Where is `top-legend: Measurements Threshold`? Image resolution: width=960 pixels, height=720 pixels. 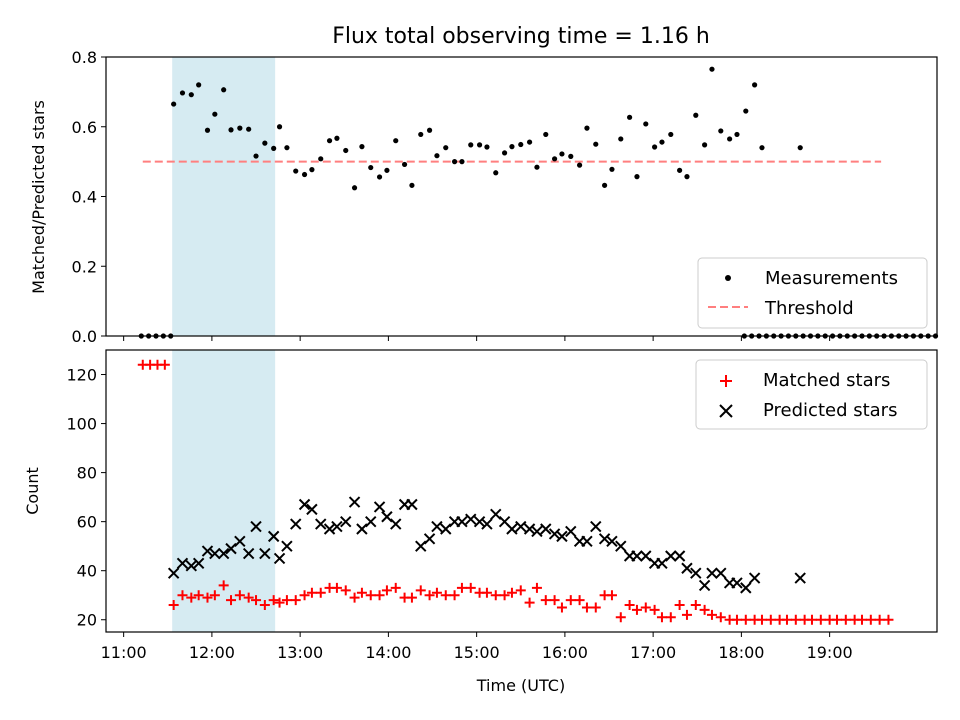 top-legend: Measurements Threshold is located at coordinates (812, 293).